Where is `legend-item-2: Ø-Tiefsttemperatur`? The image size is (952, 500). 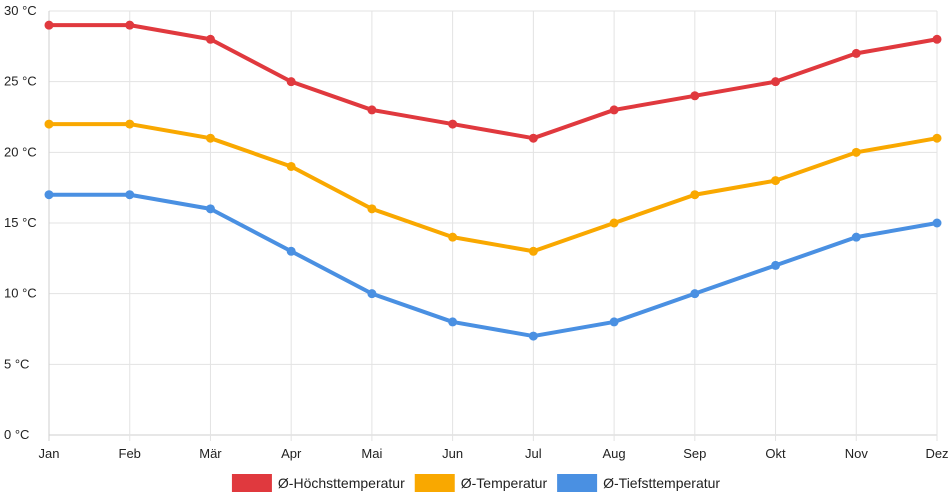 legend-item-2: Ø-Tiefsttemperatur is located at coordinates (638, 483).